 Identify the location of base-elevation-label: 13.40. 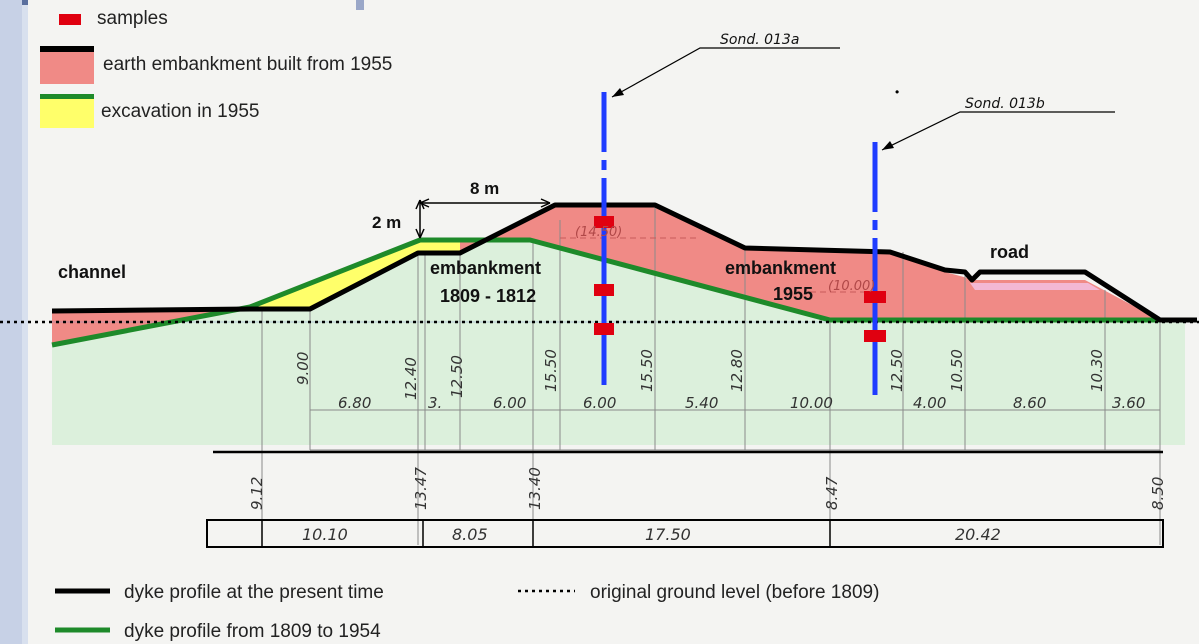
(535, 488).